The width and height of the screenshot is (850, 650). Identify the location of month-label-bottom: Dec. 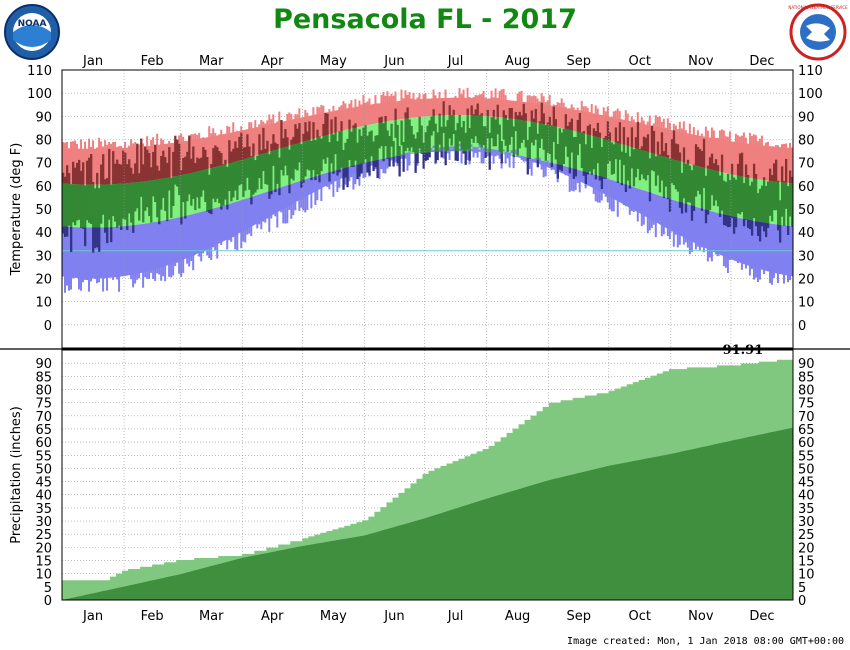
(761, 616).